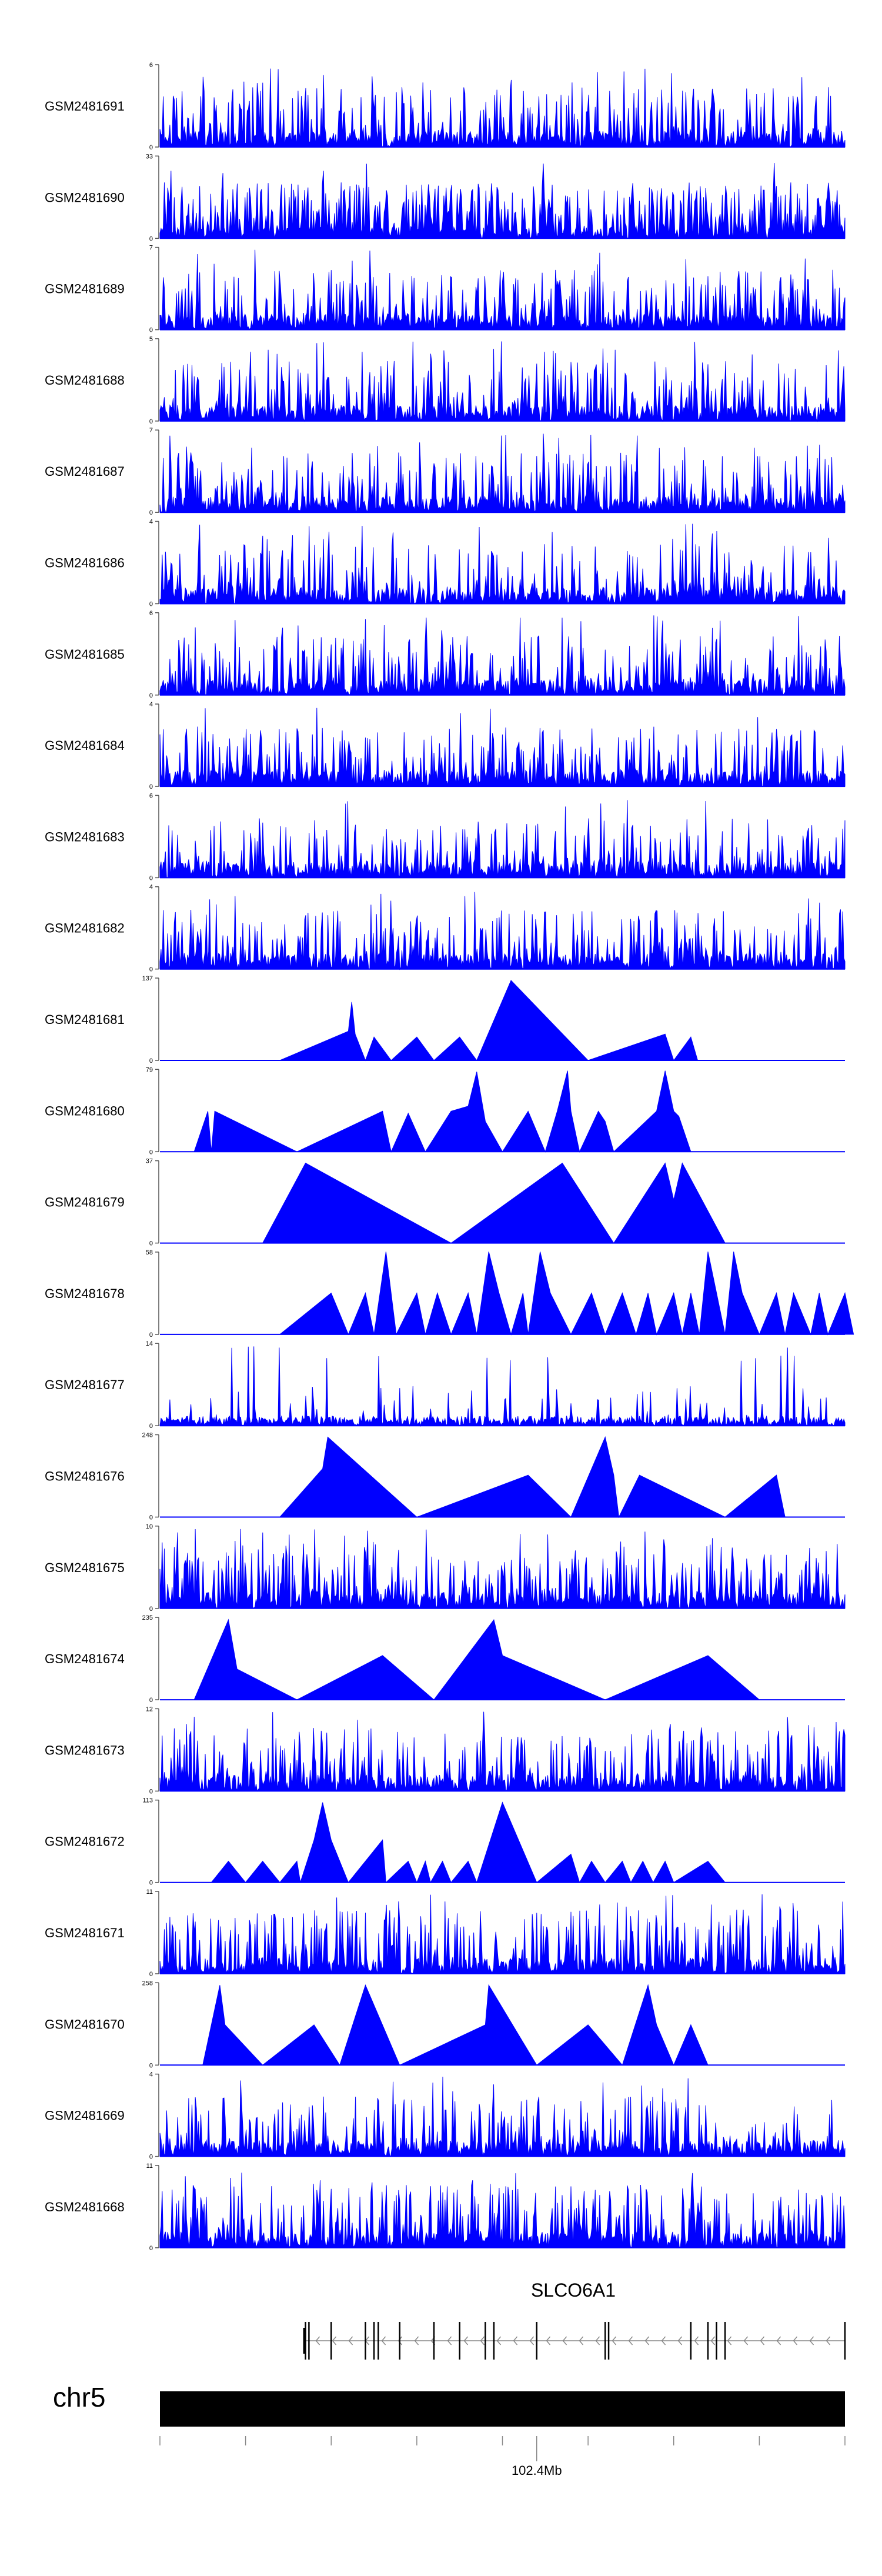  I want to click on track-label: GSM2481668, so click(85, 2207).